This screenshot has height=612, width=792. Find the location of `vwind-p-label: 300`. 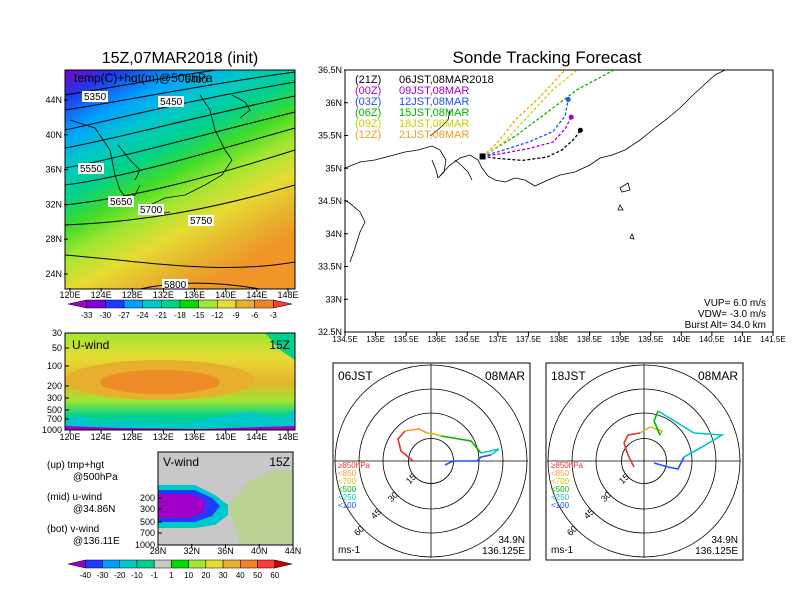

vwind-p-label: 300 is located at coordinates (147, 509).